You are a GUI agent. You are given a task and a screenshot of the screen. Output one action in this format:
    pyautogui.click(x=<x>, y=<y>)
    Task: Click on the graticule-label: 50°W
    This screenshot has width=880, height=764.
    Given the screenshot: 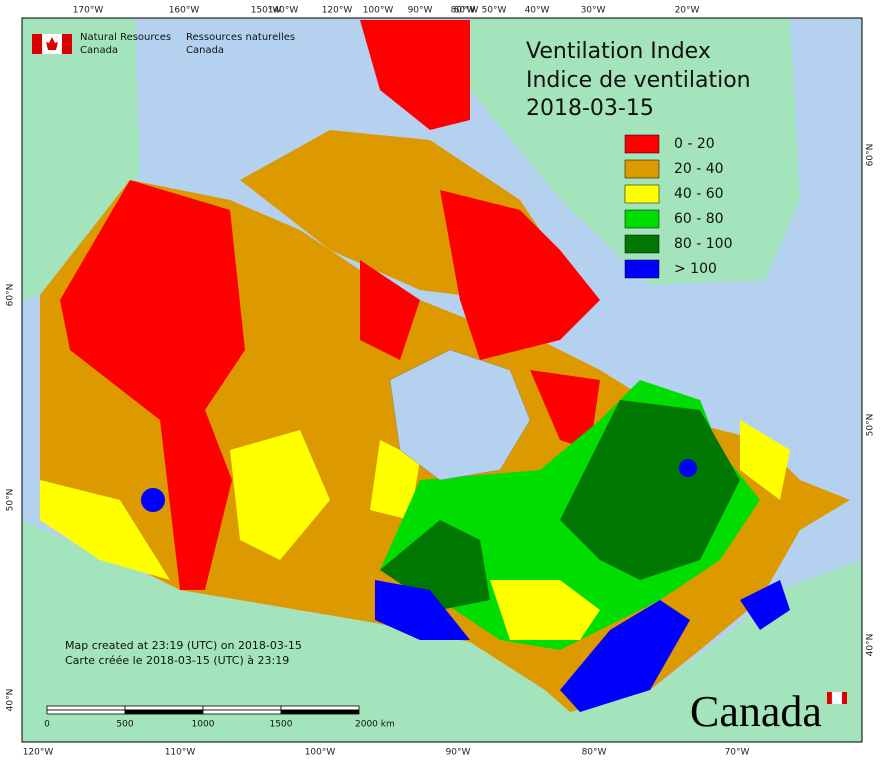 What is the action you would take?
    pyautogui.click(x=494, y=11)
    